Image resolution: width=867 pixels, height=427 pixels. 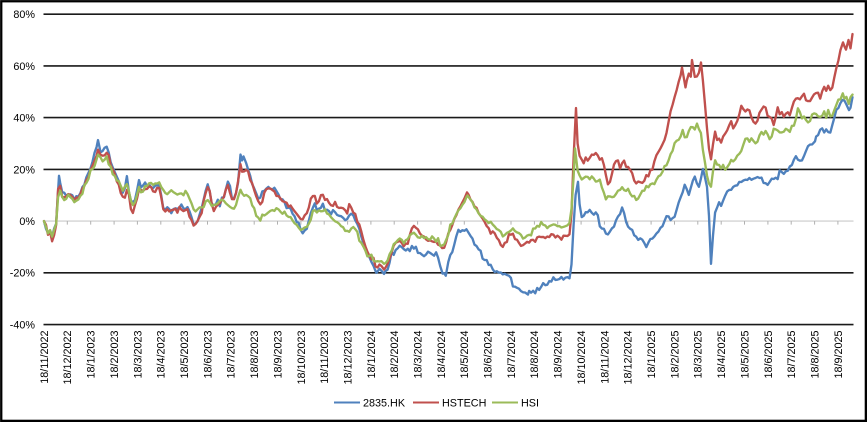 I want to click on svg-text: 18/10/2024, so click(x=582, y=358).